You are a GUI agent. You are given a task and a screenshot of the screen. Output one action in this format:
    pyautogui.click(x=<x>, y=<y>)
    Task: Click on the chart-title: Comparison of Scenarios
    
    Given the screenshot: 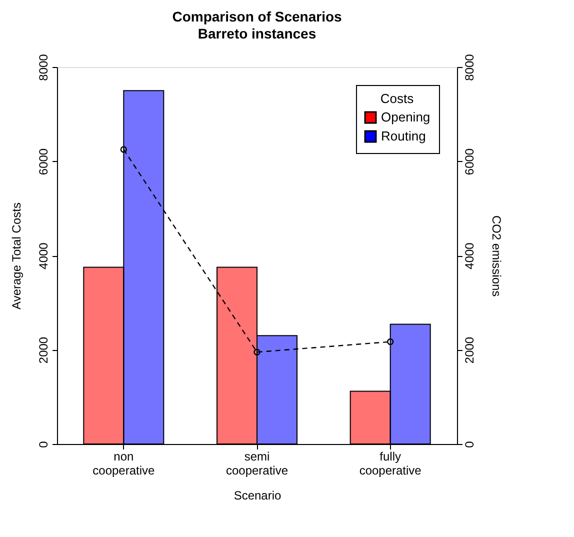 What is the action you would take?
    pyautogui.click(x=257, y=16)
    